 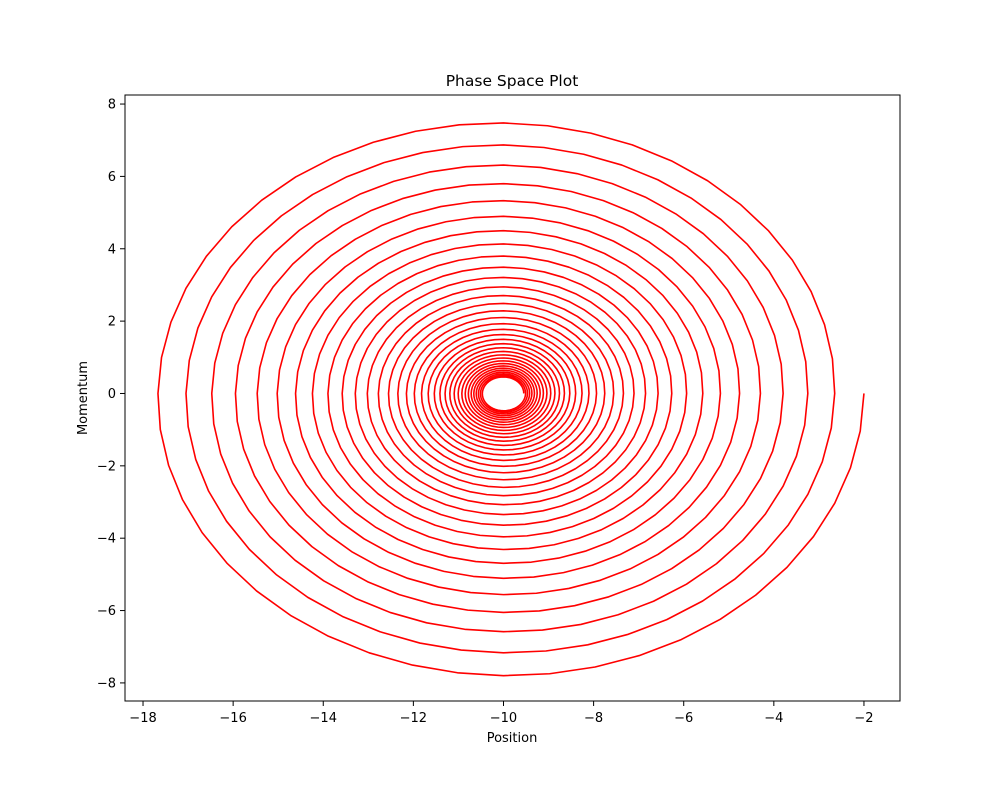 What do you see at coordinates (112, 105) in the screenshot?
I see `y-tick-label: 8` at bounding box center [112, 105].